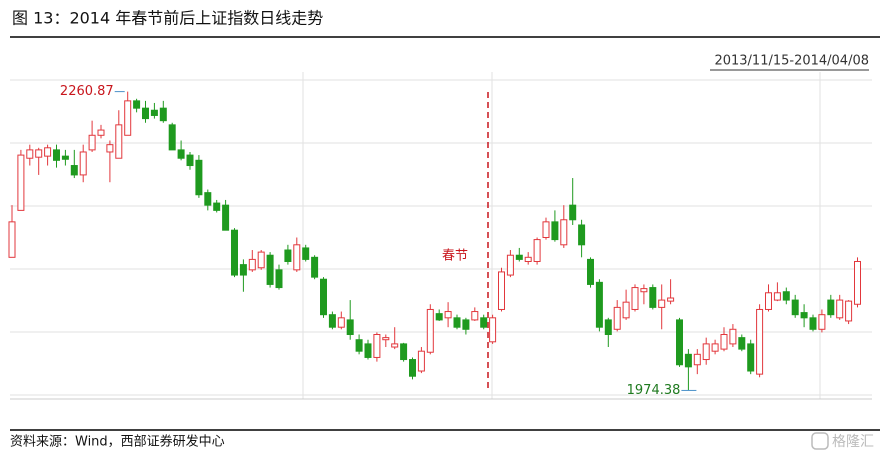 This screenshot has height=457, width=892. Describe the element at coordinates (87, 91) in the screenshot. I see `peak-label: 2260.87` at that location.